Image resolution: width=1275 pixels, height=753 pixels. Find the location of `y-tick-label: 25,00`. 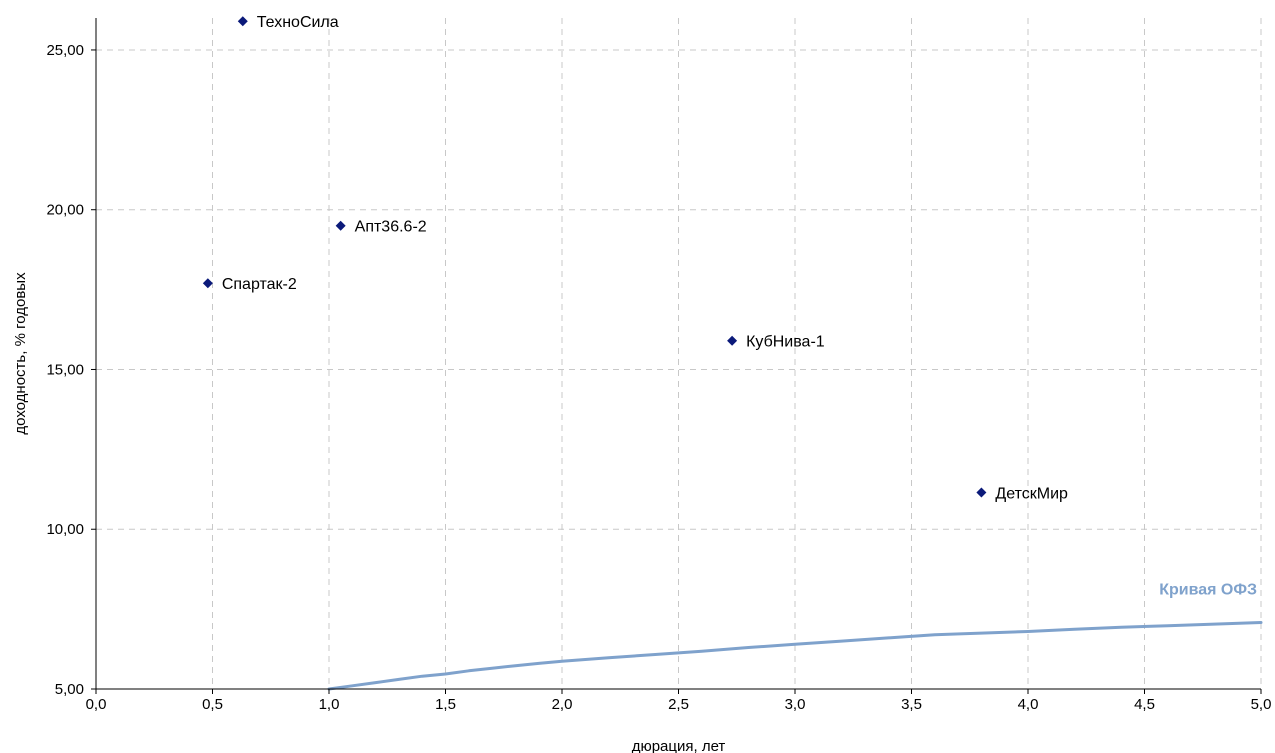

y-tick-label: 25,00 is located at coordinates (65, 50).